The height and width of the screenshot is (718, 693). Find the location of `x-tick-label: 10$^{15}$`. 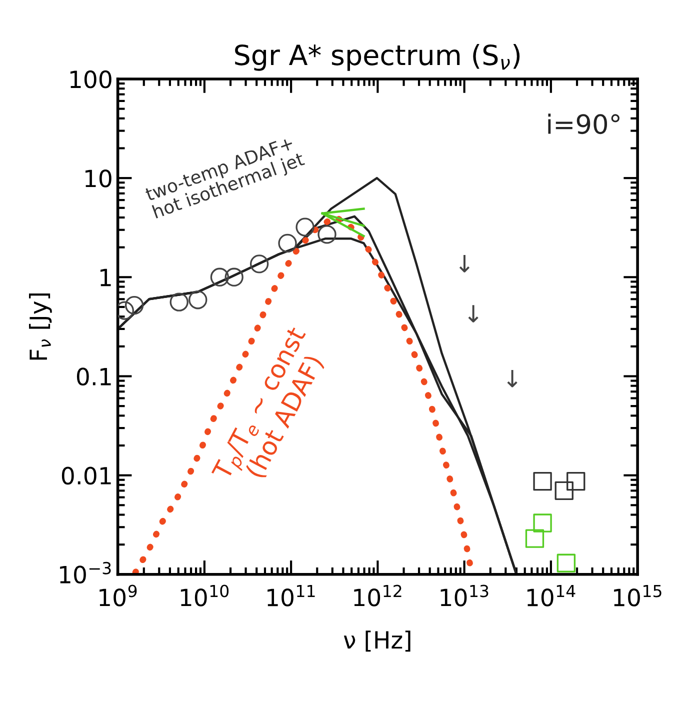

x-tick-label: 10$^{15}$ is located at coordinates (638, 595).